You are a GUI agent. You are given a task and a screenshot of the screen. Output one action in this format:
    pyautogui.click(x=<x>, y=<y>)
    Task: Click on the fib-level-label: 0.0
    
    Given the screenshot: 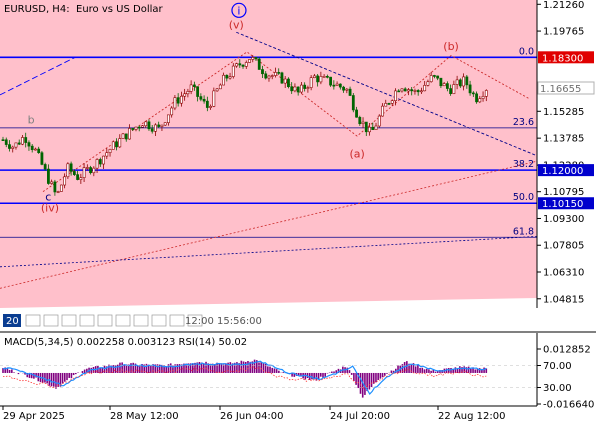 What is the action you would take?
    pyautogui.click(x=526, y=51)
    